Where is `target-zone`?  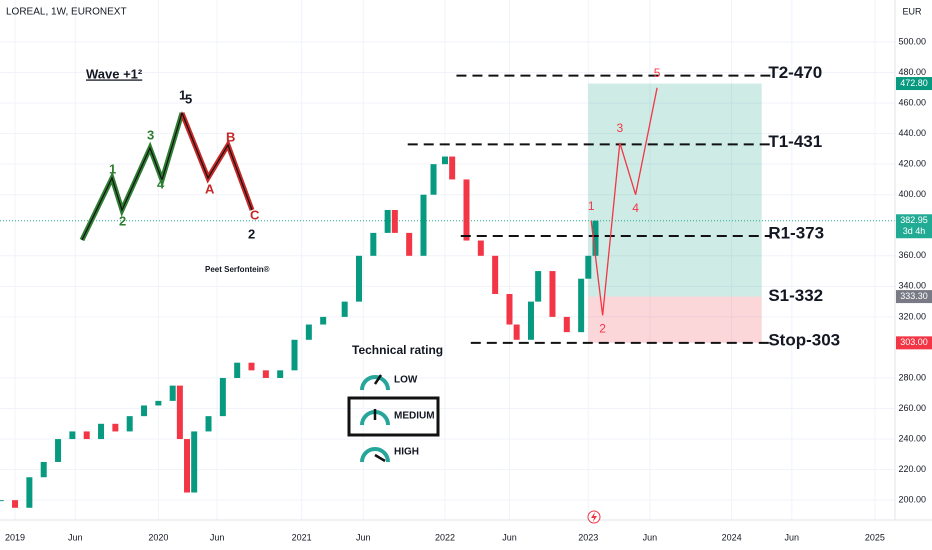
target-zone is located at coordinates (675, 190).